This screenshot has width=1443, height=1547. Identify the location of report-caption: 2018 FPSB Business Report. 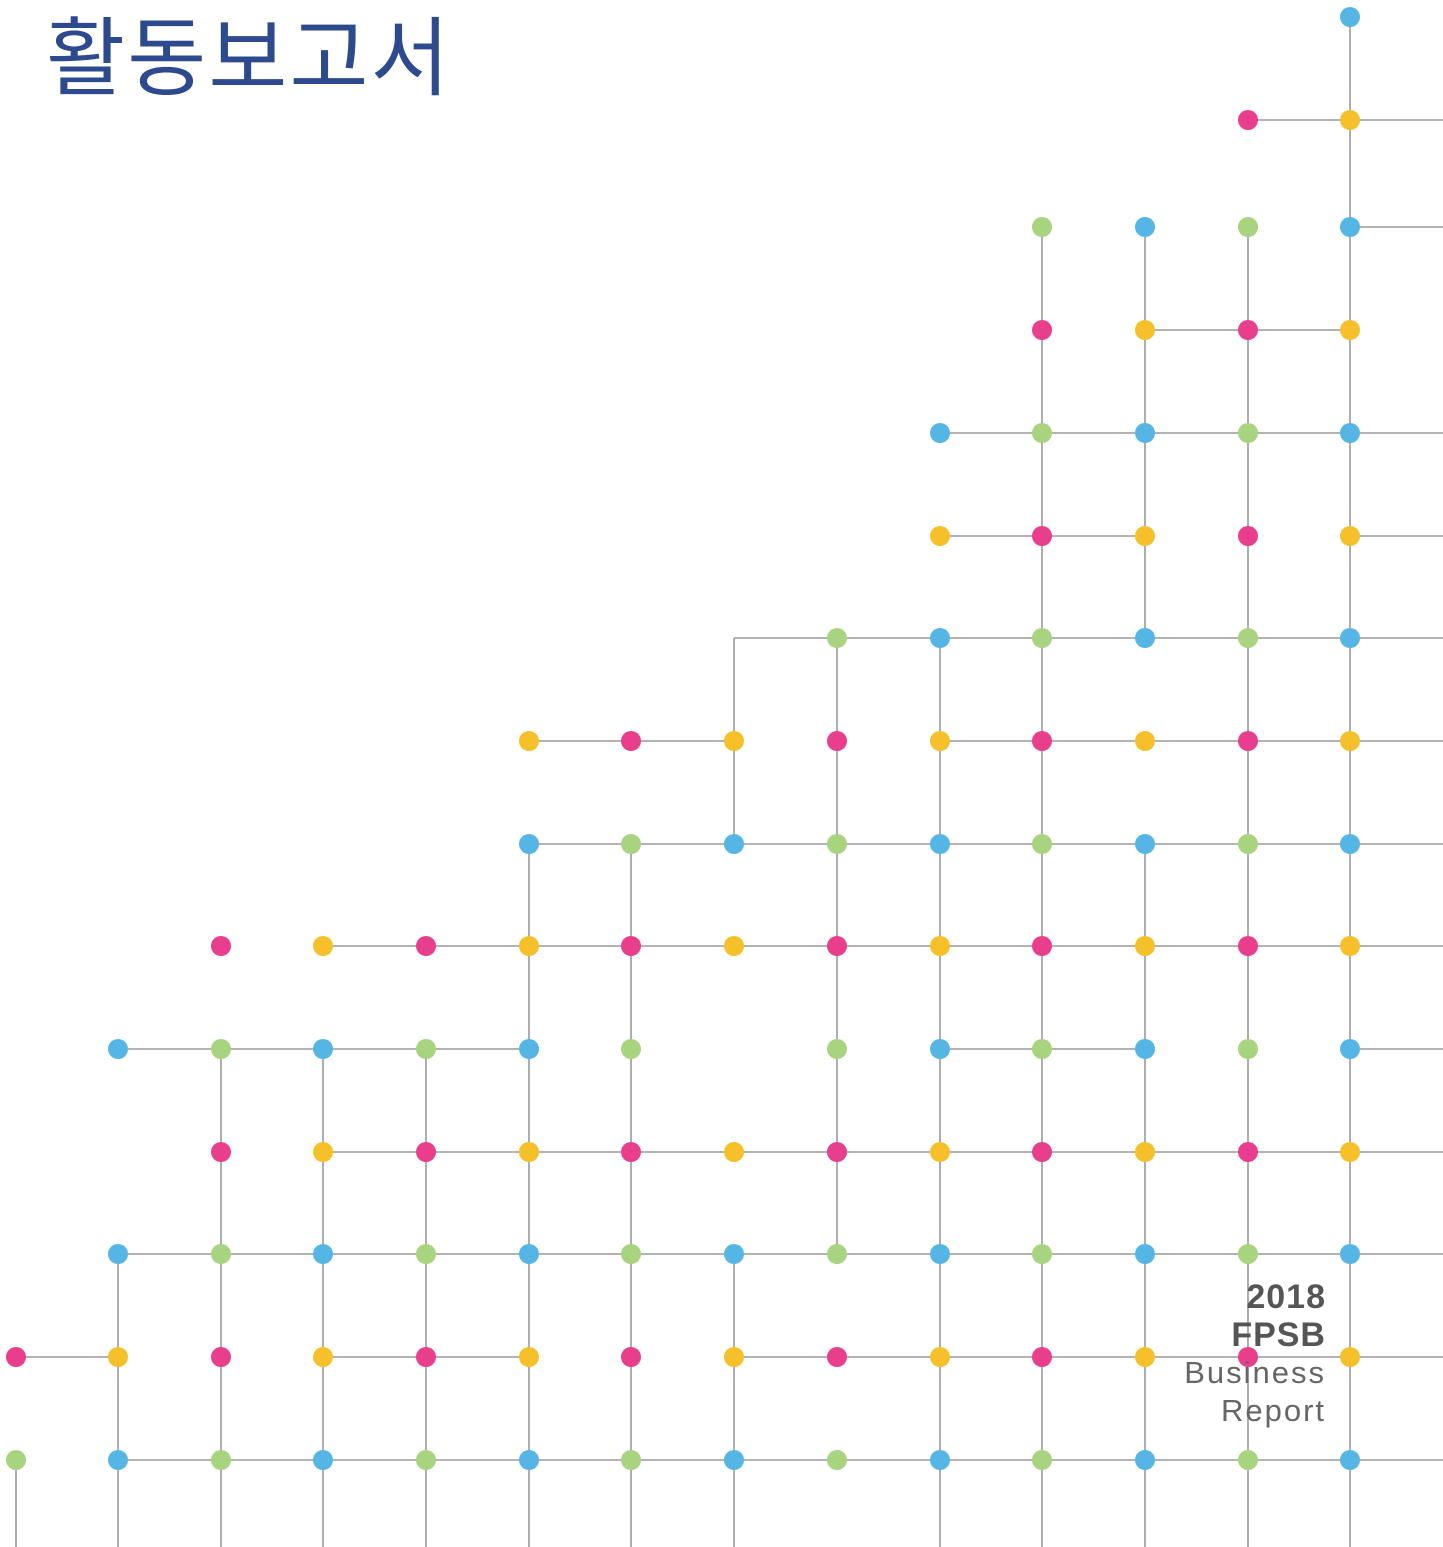
(1255, 1354).